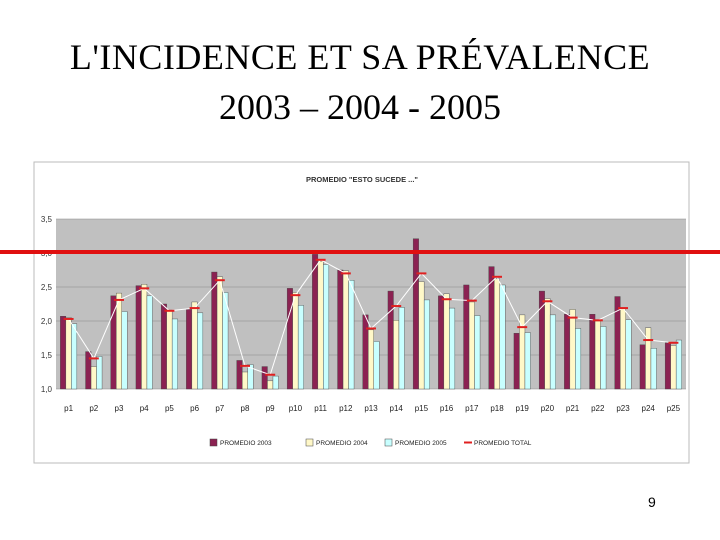 Image resolution: width=720 pixels, height=540 pixels. I want to click on x-tick-label: p23, so click(623, 408).